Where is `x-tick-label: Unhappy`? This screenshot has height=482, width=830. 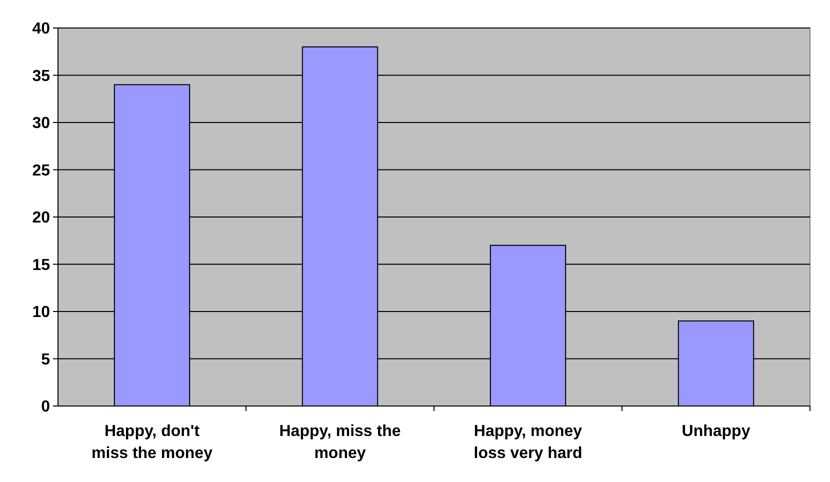
x-tick-label: Unhappy is located at coordinates (716, 431).